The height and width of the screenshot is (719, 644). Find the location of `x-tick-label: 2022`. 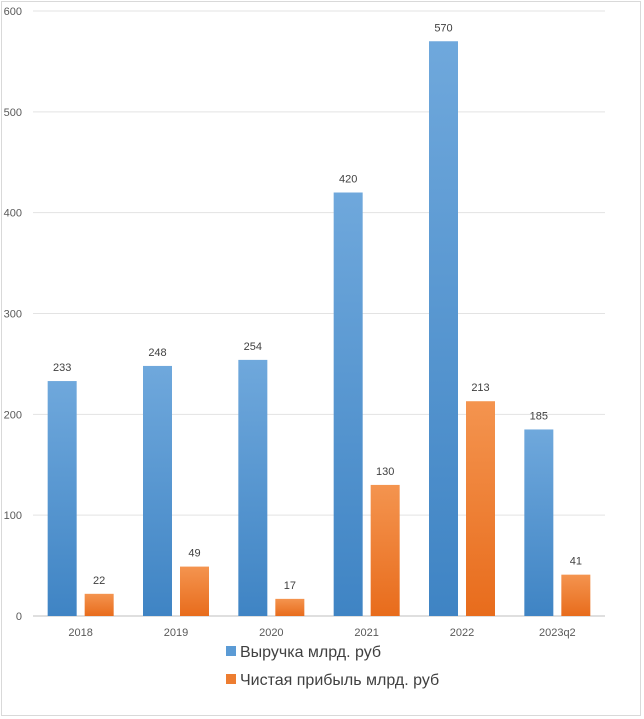

x-tick-label: 2022 is located at coordinates (462, 633).